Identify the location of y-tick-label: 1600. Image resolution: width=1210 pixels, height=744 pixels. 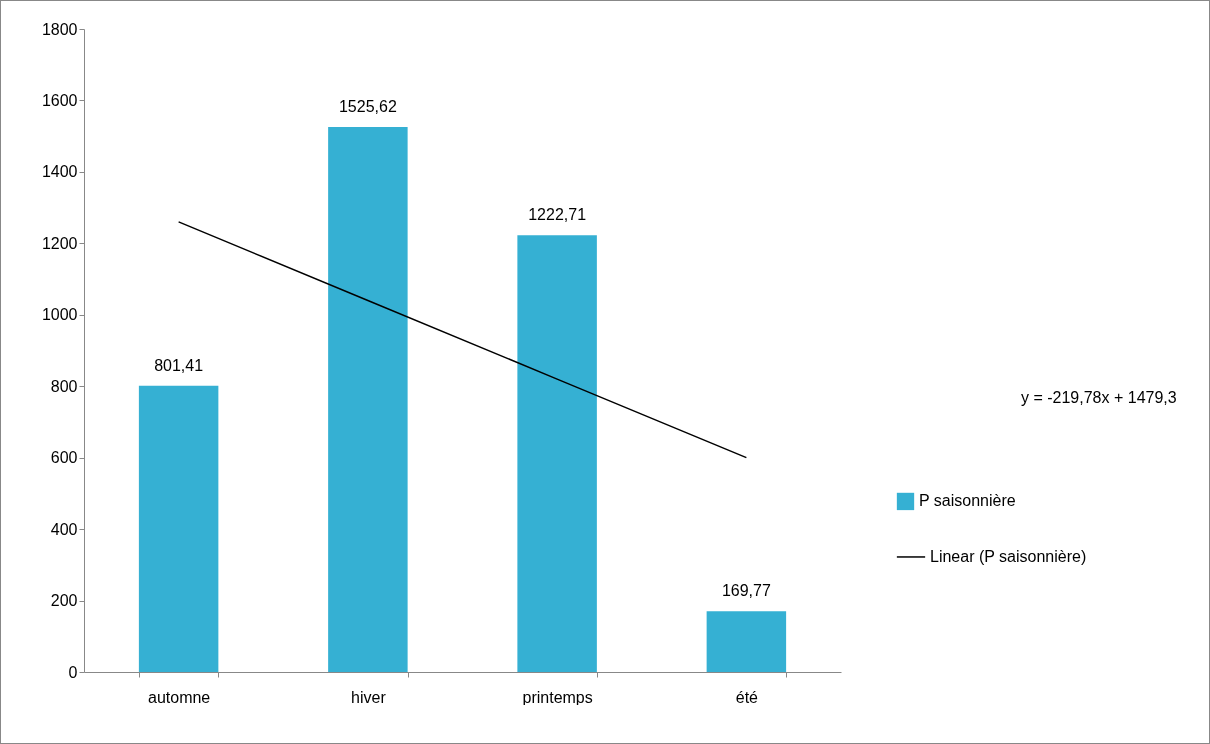
(59, 100).